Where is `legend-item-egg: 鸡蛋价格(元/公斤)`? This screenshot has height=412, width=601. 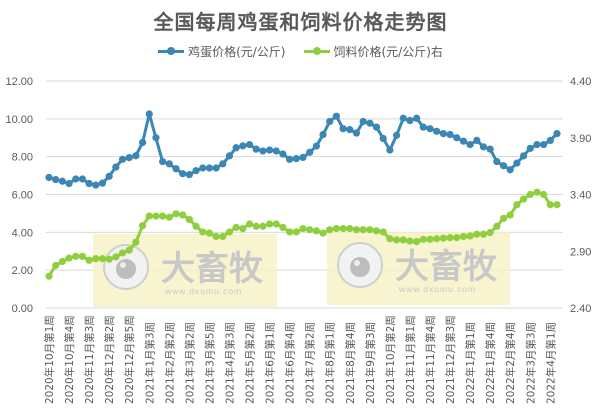
legend-item-egg: 鸡蛋价格(元/公斤) is located at coordinates (222, 51).